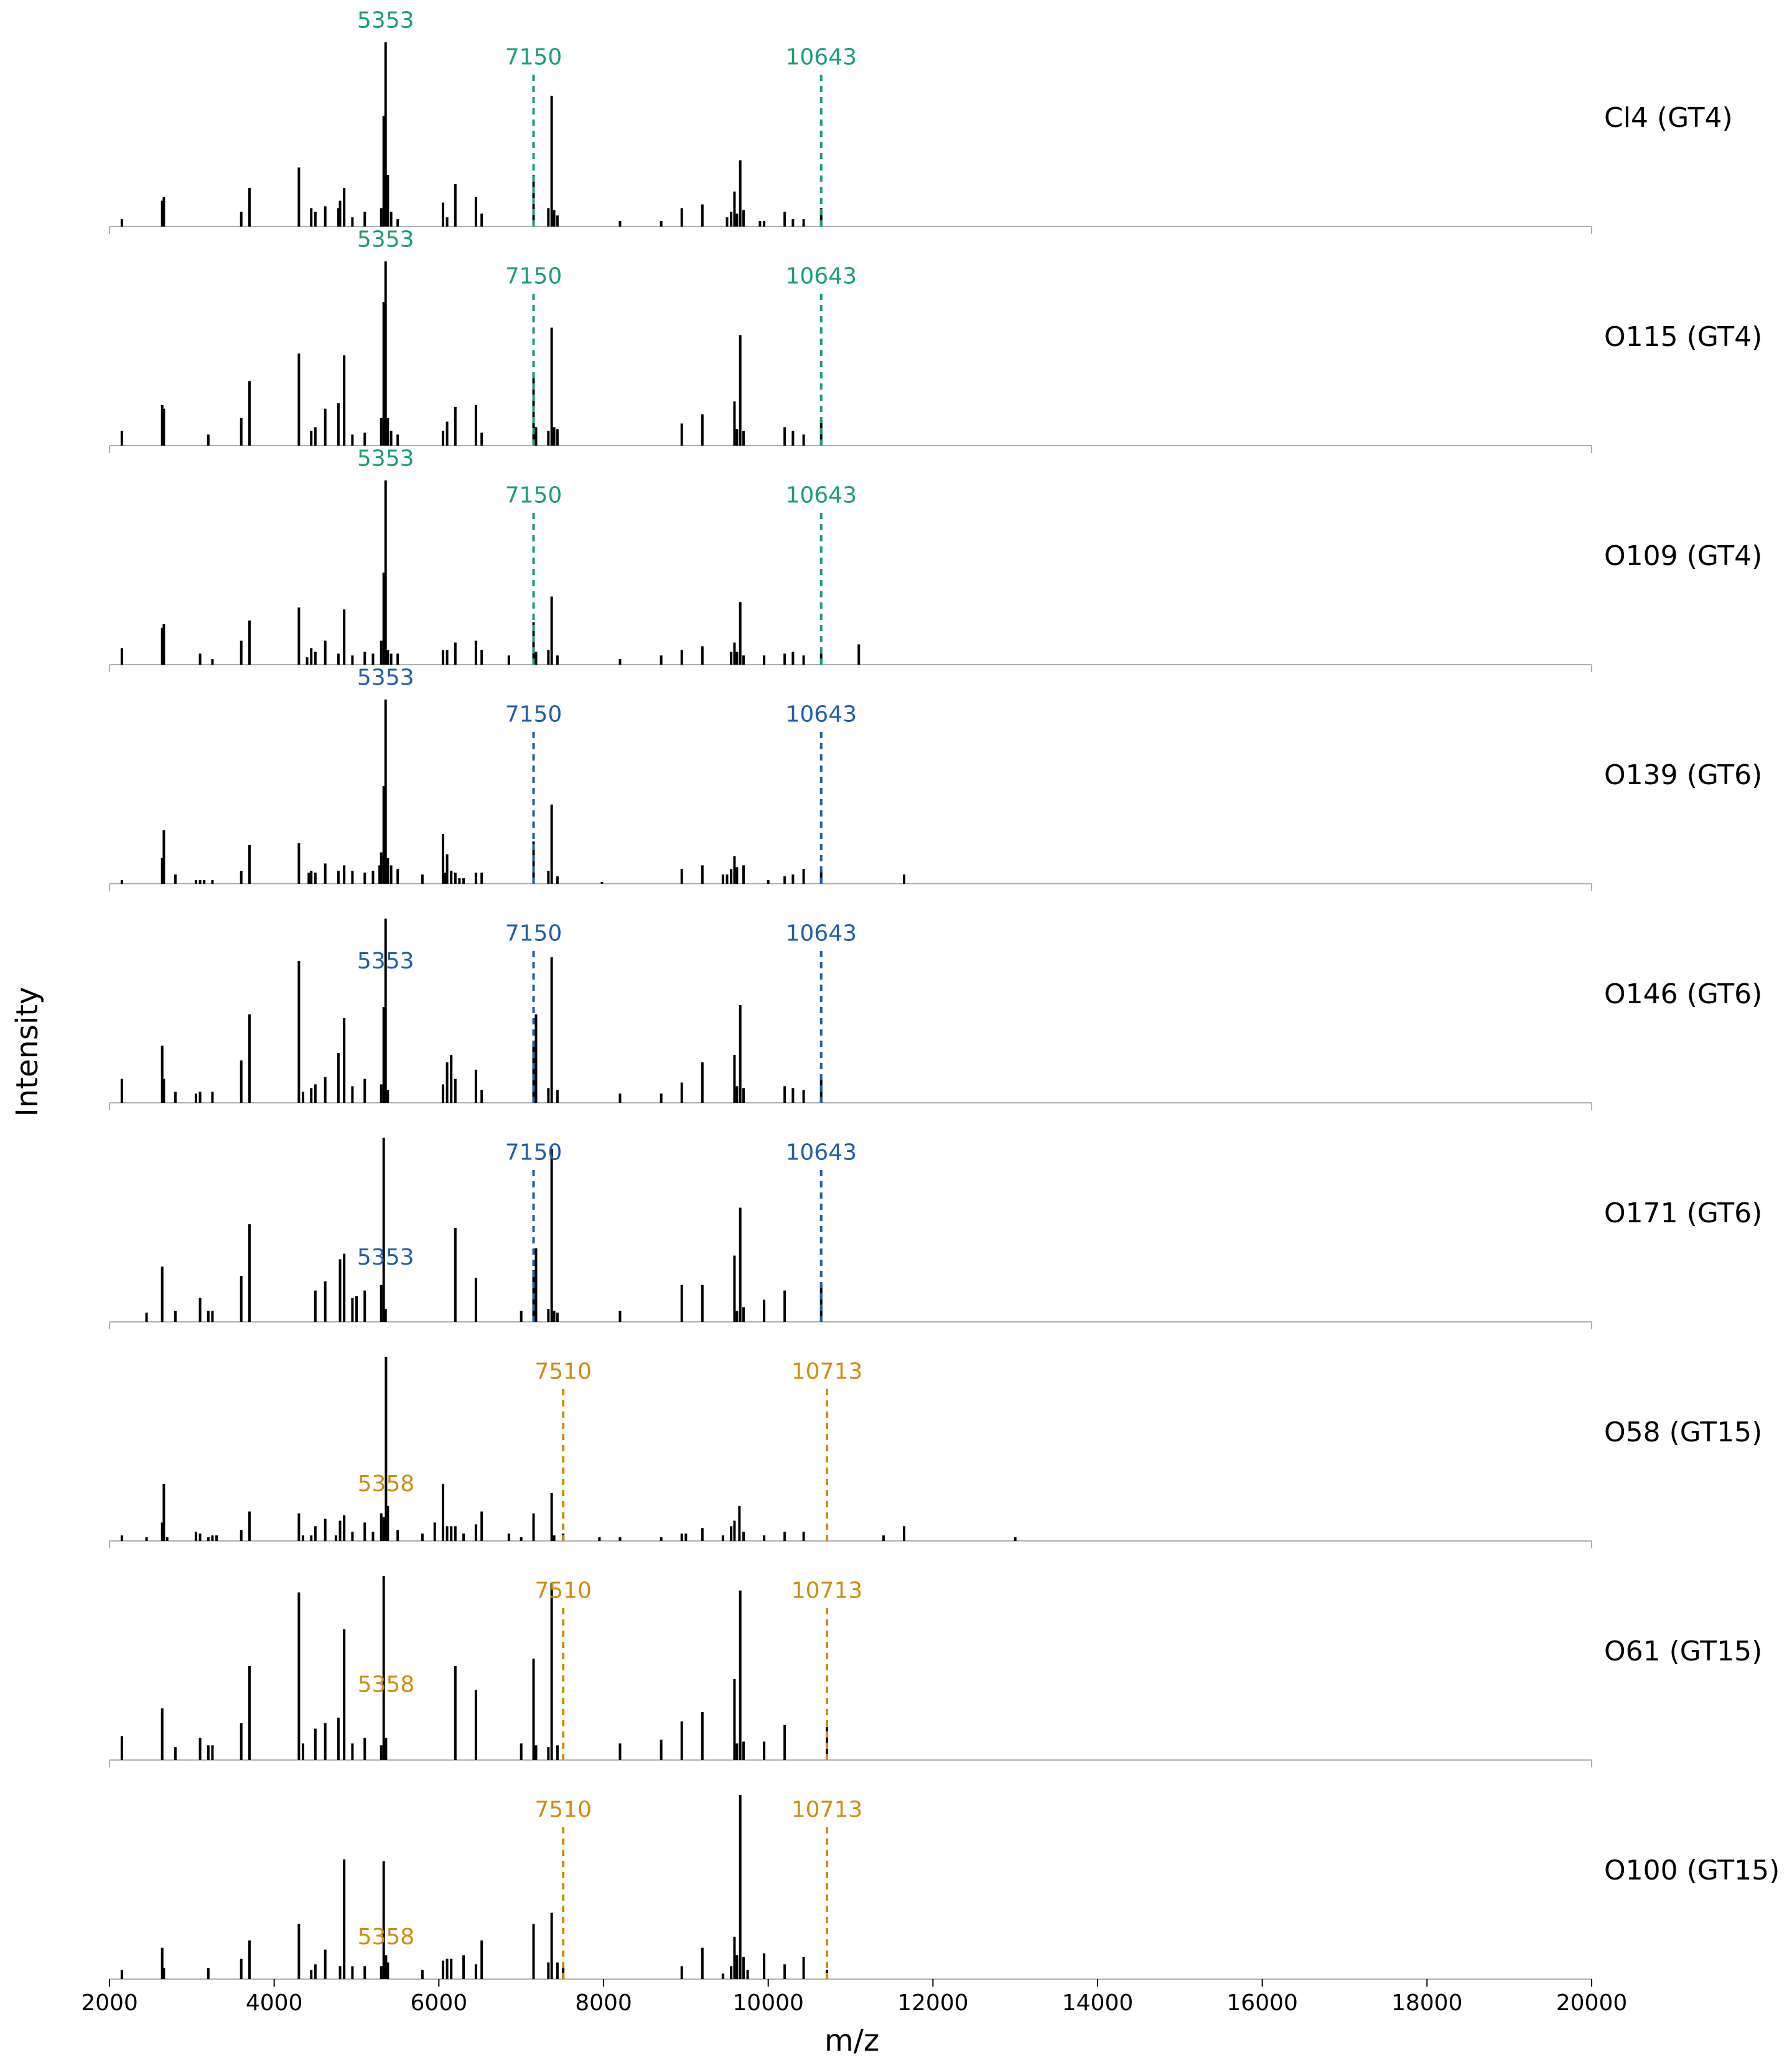 This screenshot has width=1792, height=2060. What do you see at coordinates (1683, 1432) in the screenshot?
I see `panel-label: O58 (GT15)` at bounding box center [1683, 1432].